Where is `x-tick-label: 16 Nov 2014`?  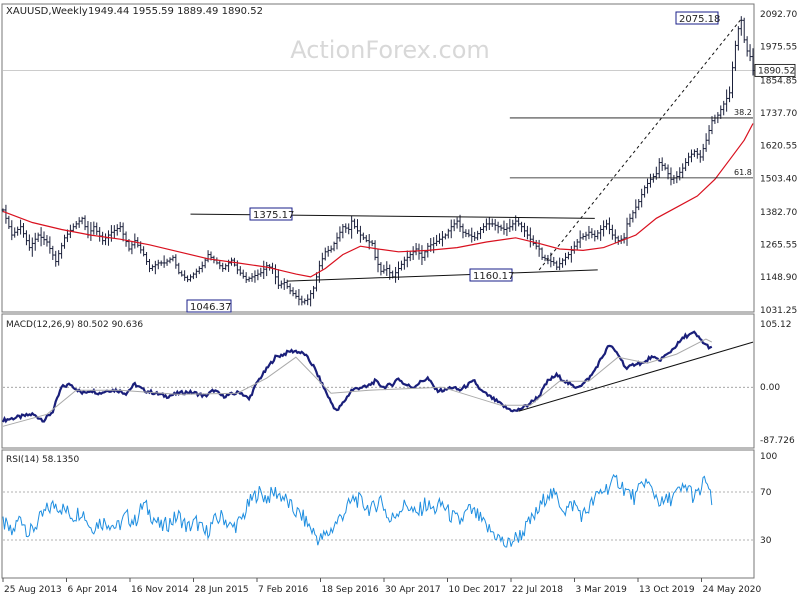
x-tick-label: 16 Nov 2014 is located at coordinates (160, 590).